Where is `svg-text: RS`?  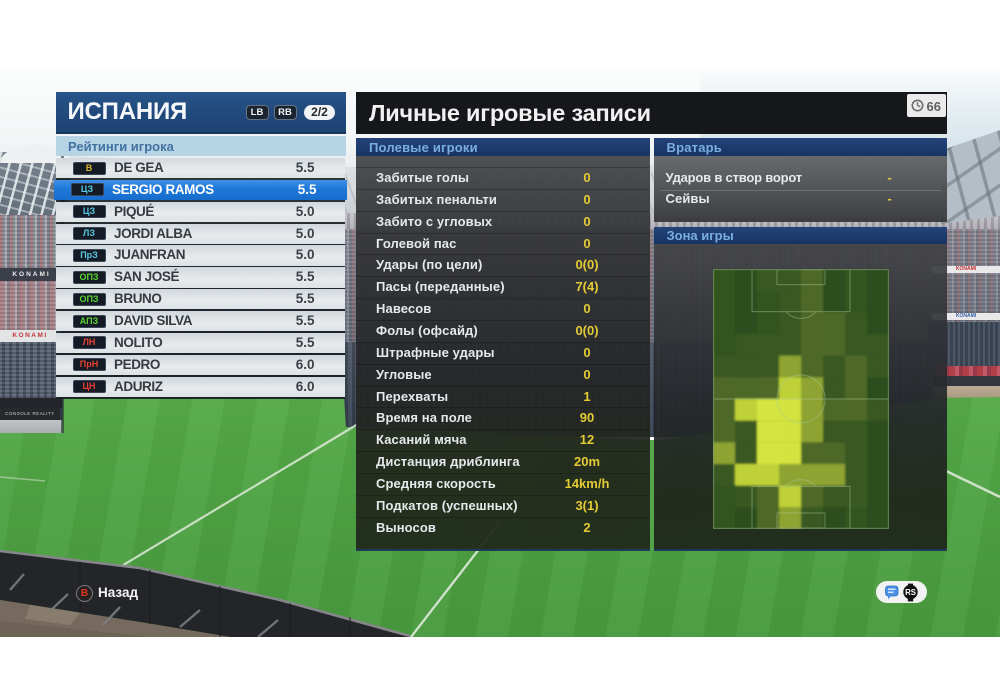
svg-text: RS is located at coordinates (910, 591).